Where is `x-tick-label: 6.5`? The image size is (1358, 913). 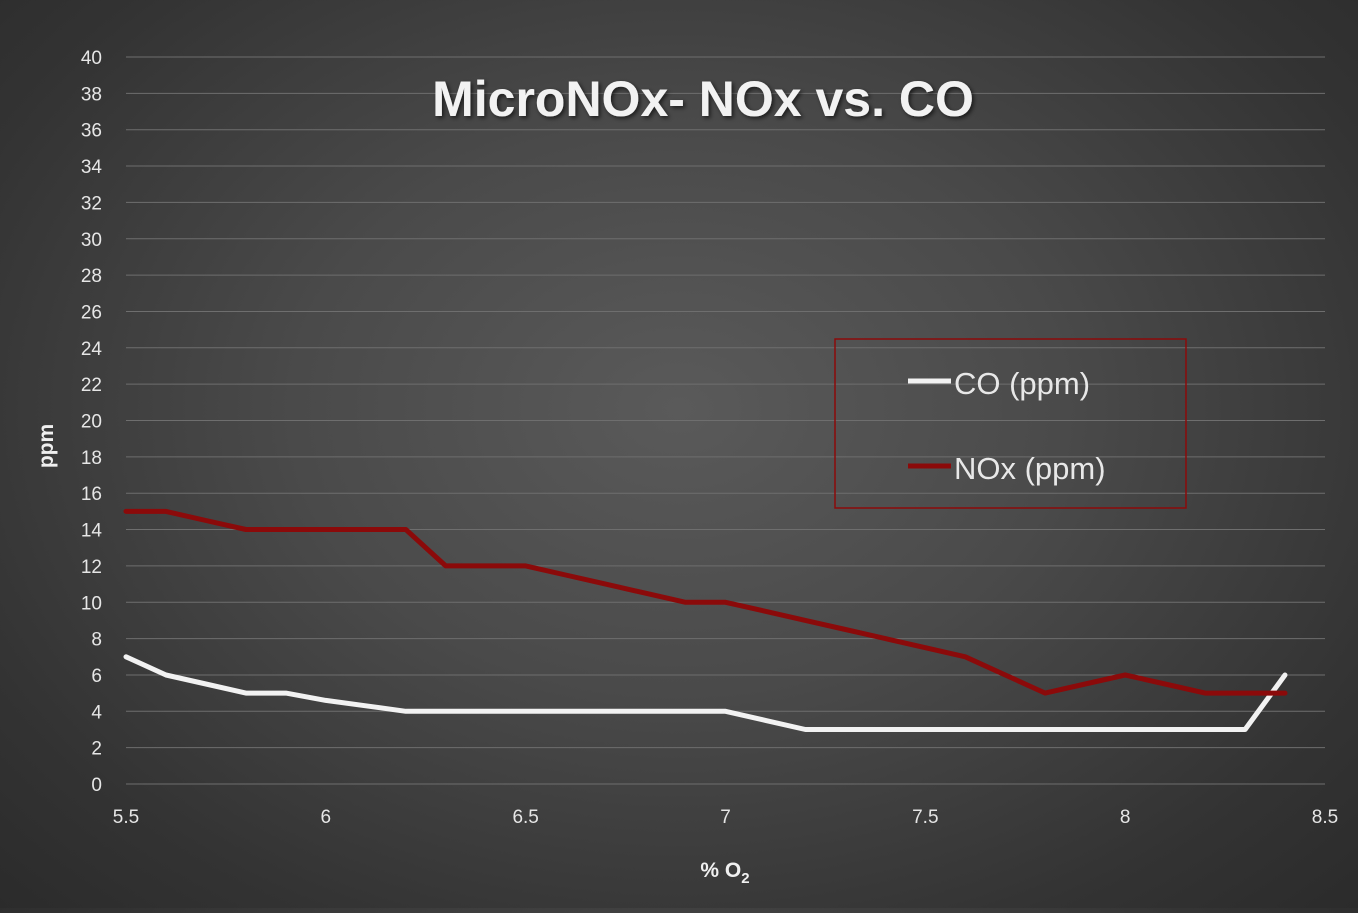 x-tick-label: 6.5 is located at coordinates (525, 817).